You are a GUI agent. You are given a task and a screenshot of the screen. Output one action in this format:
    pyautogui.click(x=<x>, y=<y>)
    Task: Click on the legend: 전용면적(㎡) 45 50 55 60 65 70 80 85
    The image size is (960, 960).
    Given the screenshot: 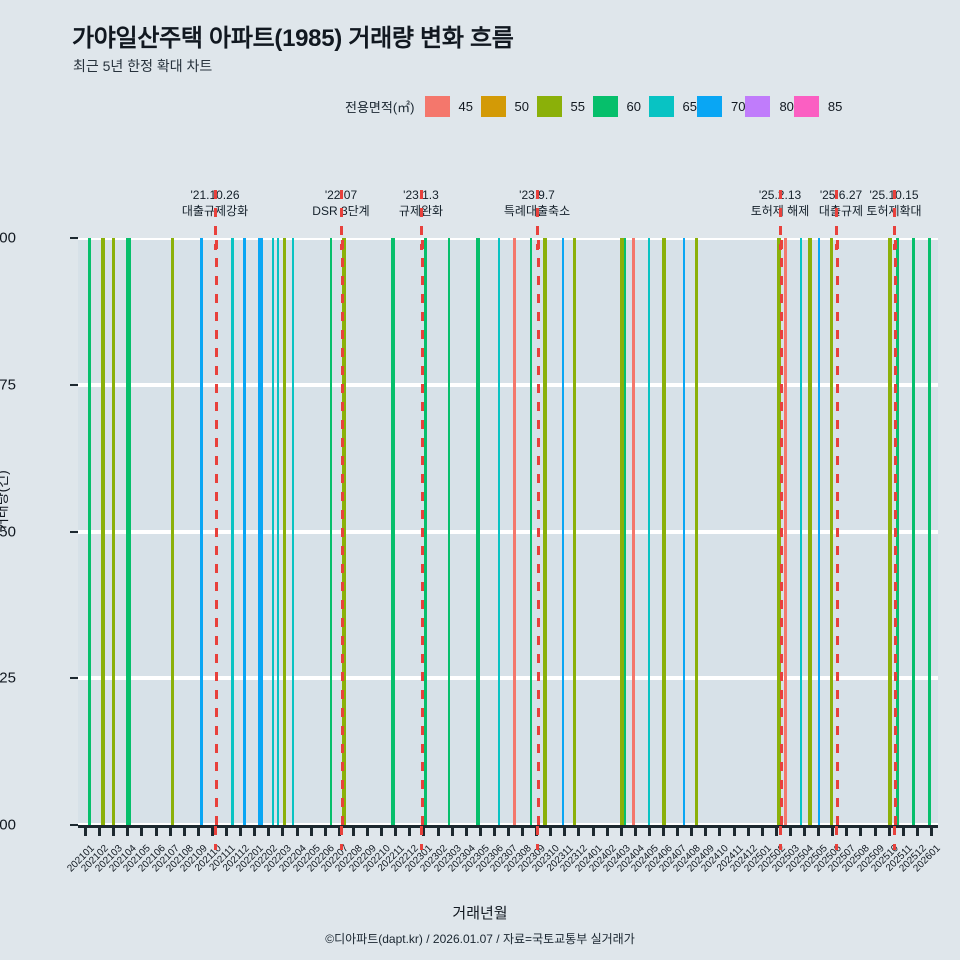 What is the action you would take?
    pyautogui.click(x=593, y=106)
    